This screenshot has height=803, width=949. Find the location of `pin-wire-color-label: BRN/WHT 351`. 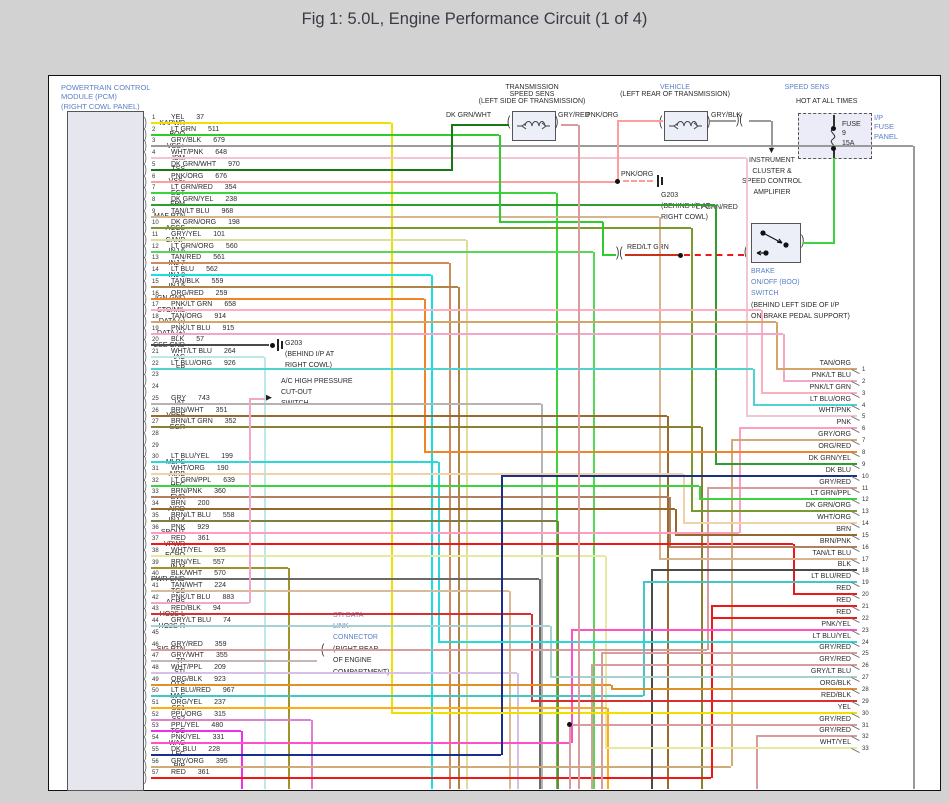

pin-wire-color-label: BRN/WHT 351 is located at coordinates (199, 410).